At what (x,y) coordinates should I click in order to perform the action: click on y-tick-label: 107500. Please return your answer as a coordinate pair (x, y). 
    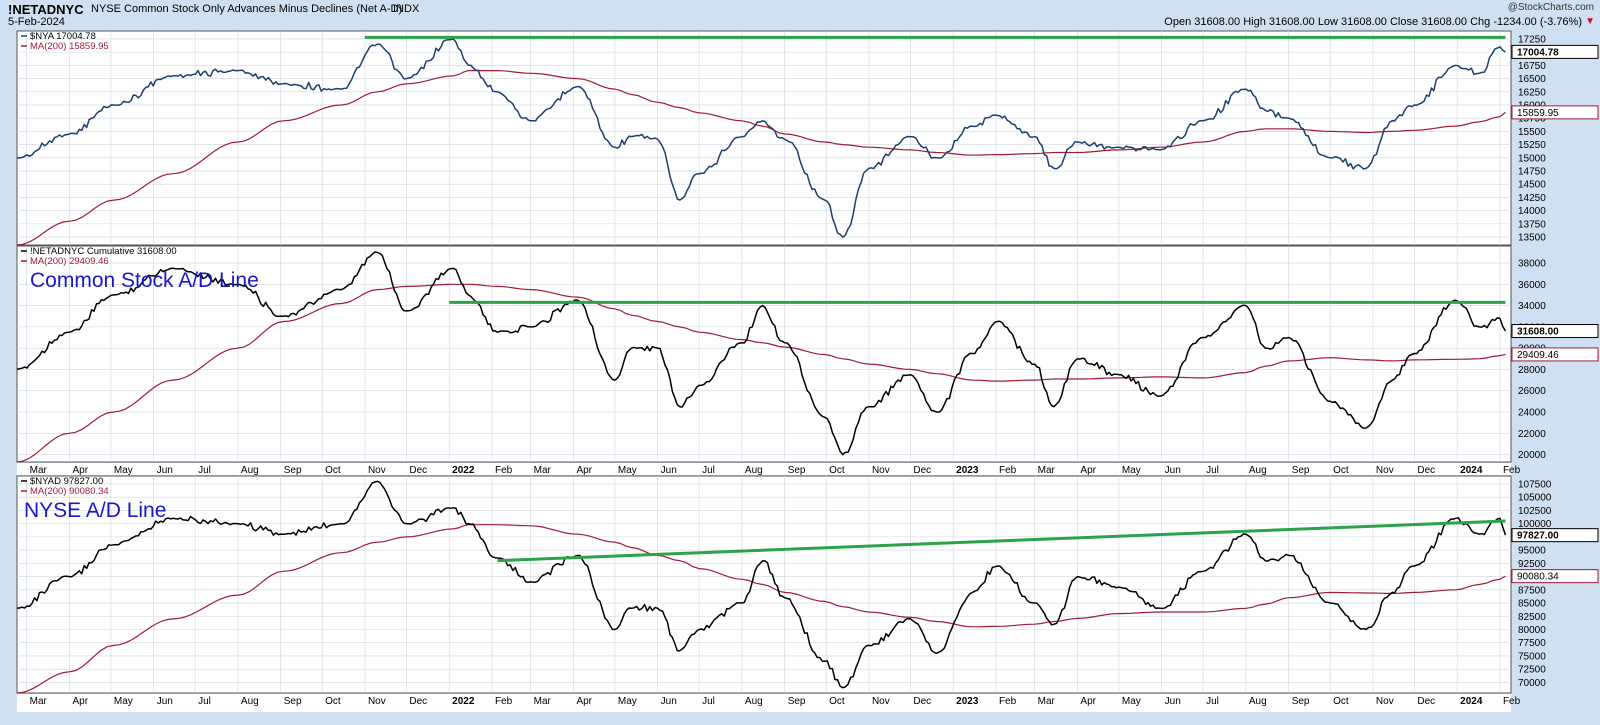
    Looking at the image, I should click on (1535, 484).